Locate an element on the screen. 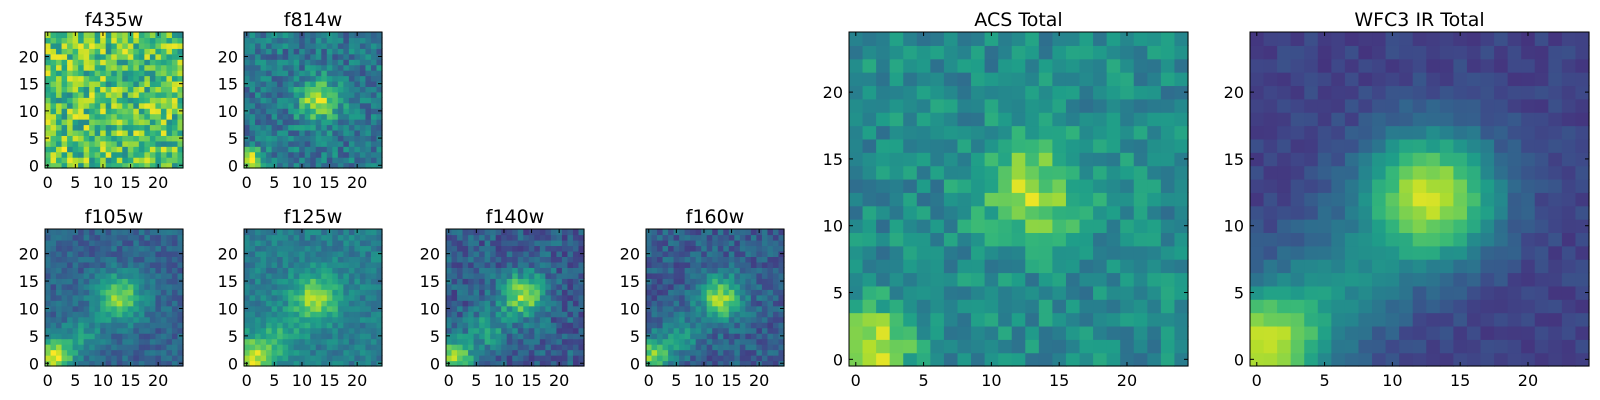 This screenshot has height=400, width=1600. y-tick-label: 10 is located at coordinates (430, 308).